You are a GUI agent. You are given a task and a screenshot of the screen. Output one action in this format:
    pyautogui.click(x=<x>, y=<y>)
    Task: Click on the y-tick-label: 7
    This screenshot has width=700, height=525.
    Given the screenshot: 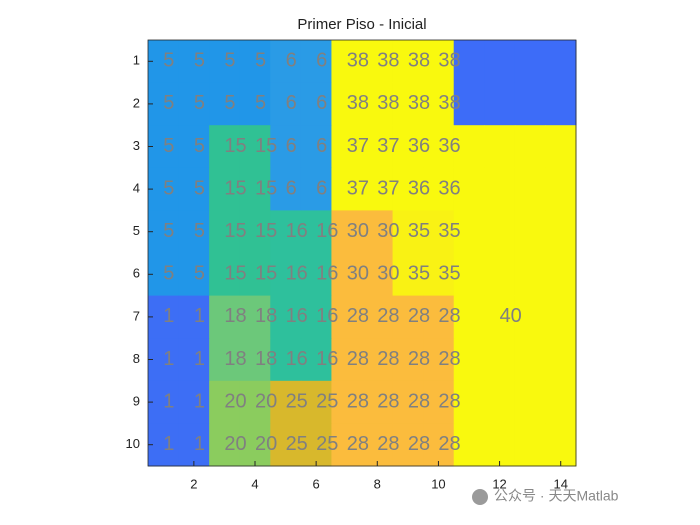 What is the action you would take?
    pyautogui.click(x=136, y=315)
    